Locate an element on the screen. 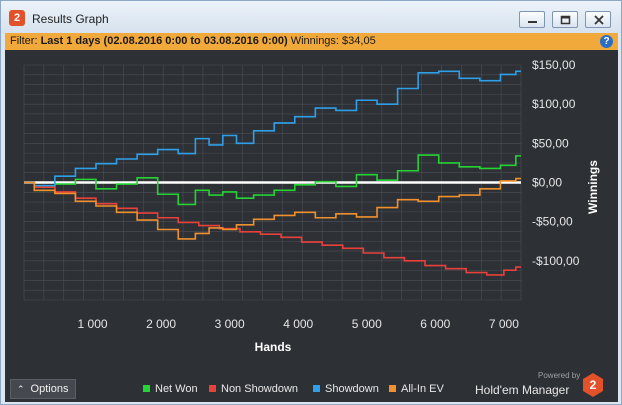 Image resolution: width=622 pixels, height=405 pixels. close-icon is located at coordinates (599, 20).